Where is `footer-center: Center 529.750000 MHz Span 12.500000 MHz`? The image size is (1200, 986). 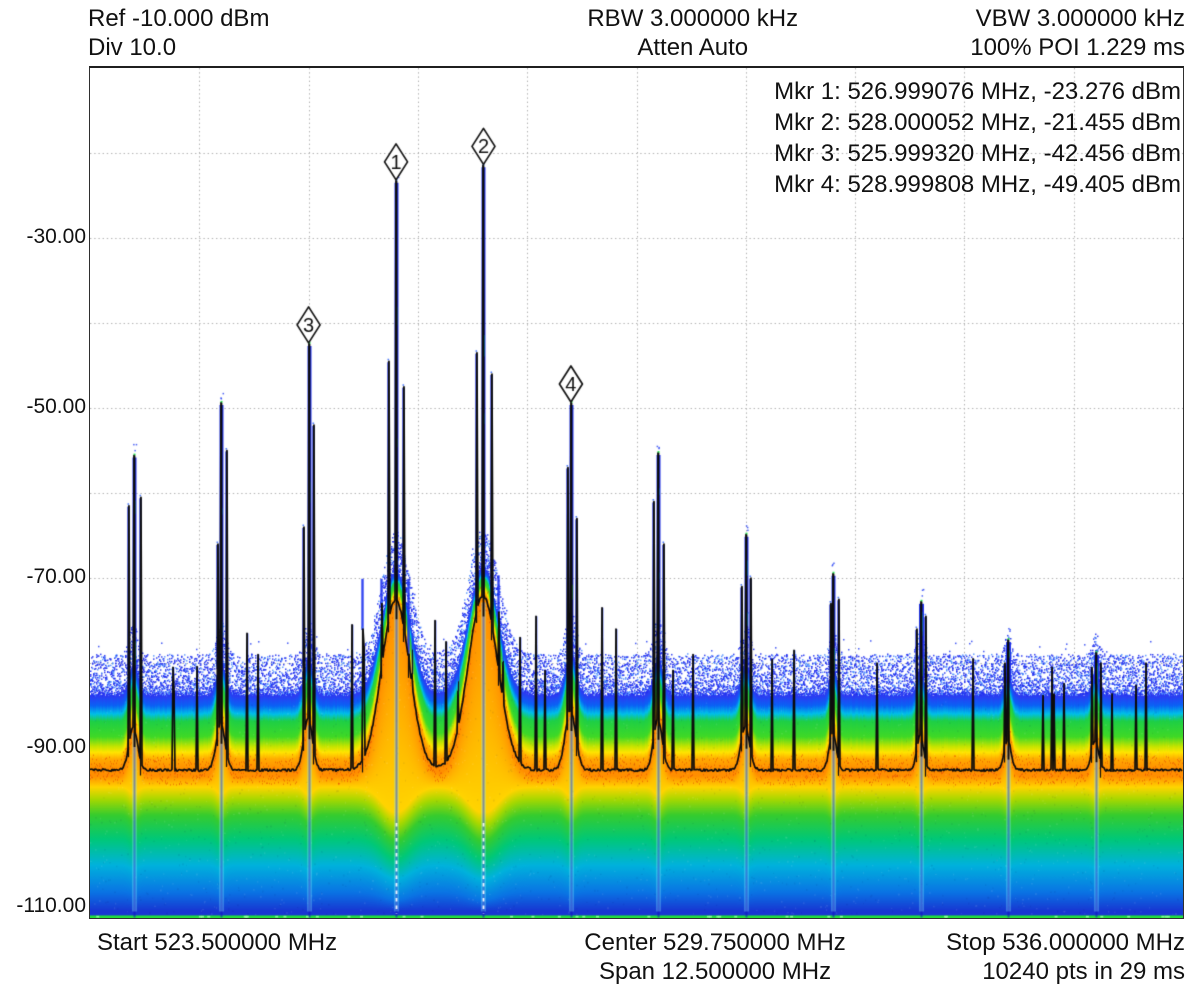 footer-center: Center 529.750000 MHz Span 12.500000 MHz is located at coordinates (715, 957).